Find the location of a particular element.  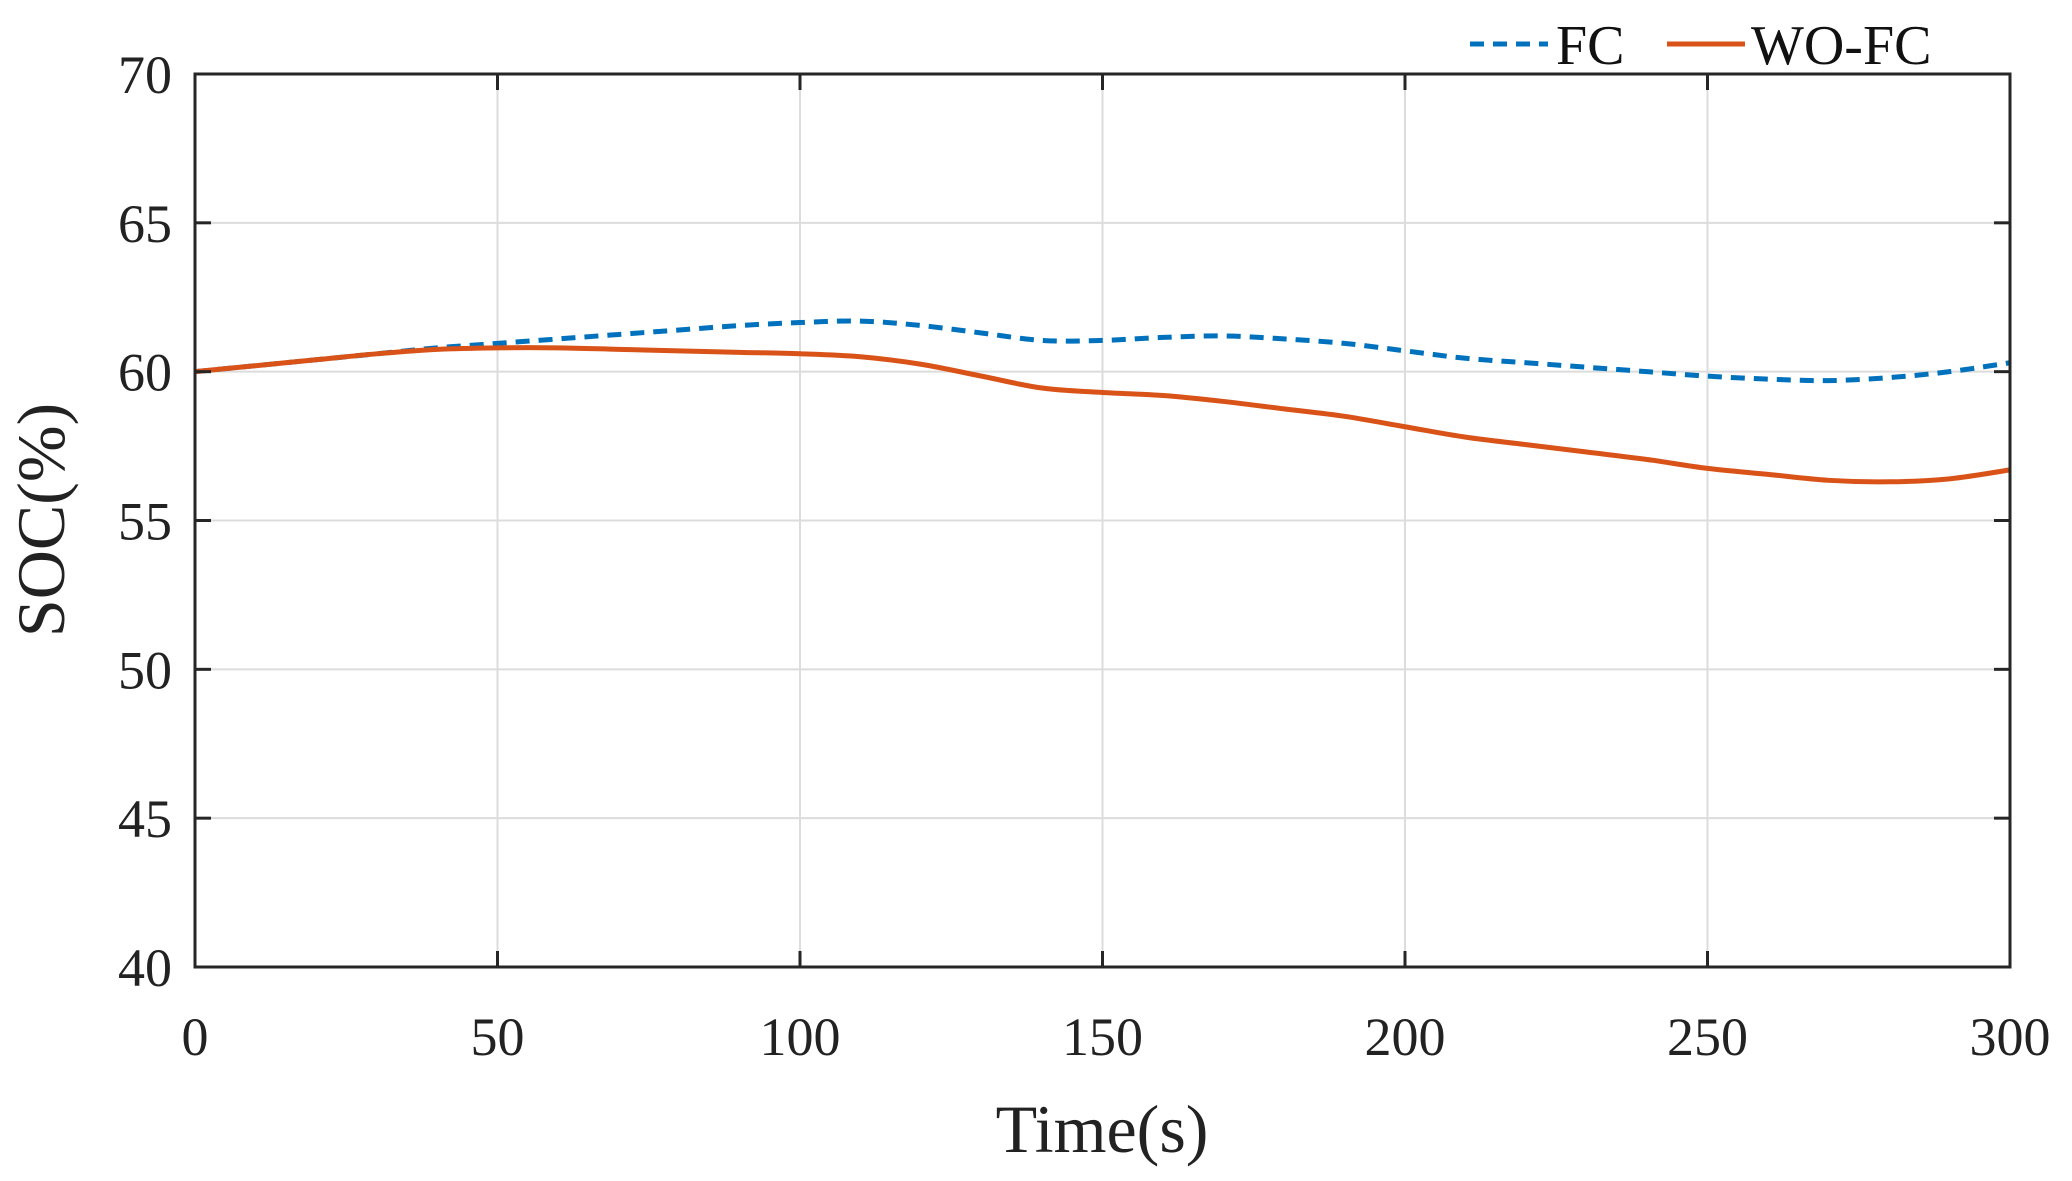

x-tick-label: 250 is located at coordinates (1707, 1037).